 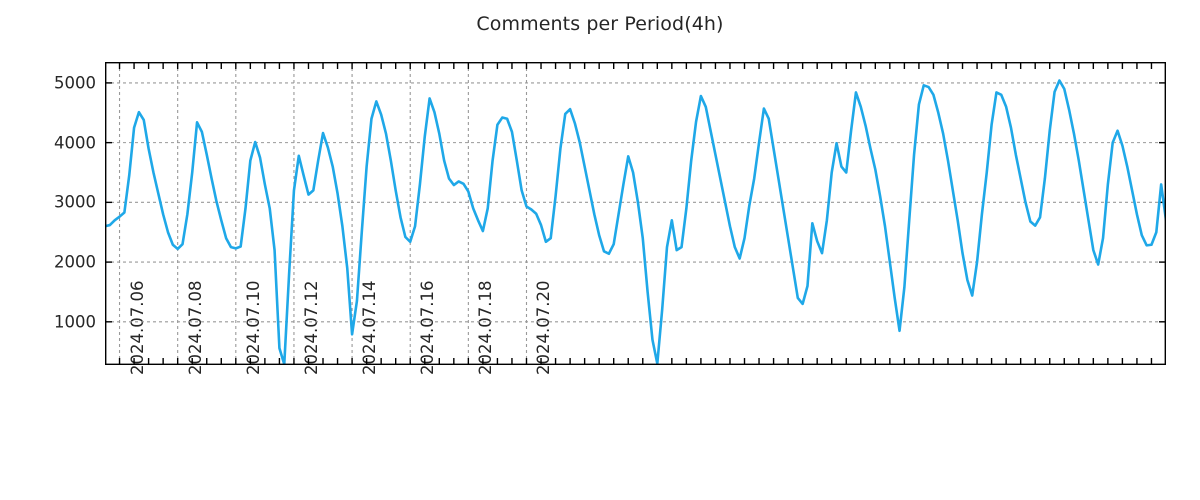 I want to click on chart-title: Comments per Period(4h), so click(x=600, y=24).